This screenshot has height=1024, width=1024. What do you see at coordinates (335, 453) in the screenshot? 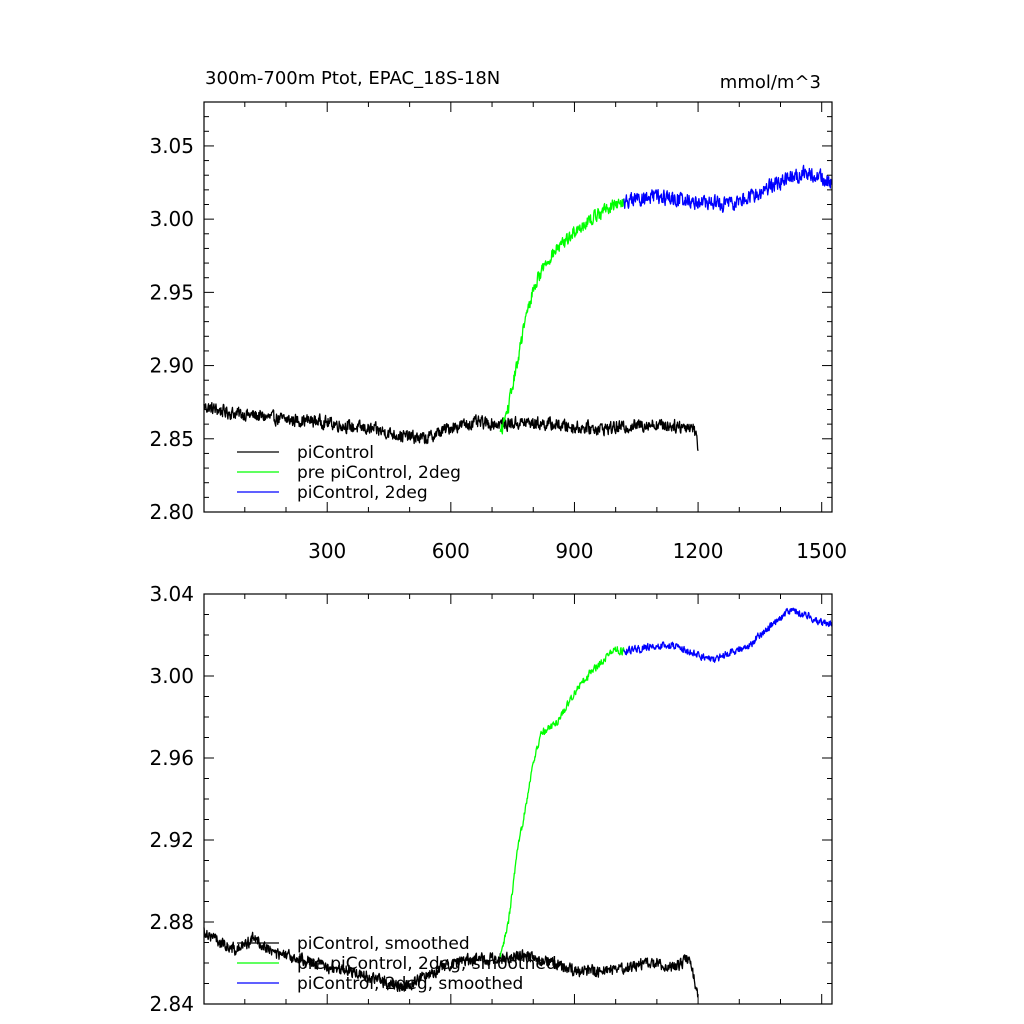
I see `legend-label: piControl` at bounding box center [335, 453].